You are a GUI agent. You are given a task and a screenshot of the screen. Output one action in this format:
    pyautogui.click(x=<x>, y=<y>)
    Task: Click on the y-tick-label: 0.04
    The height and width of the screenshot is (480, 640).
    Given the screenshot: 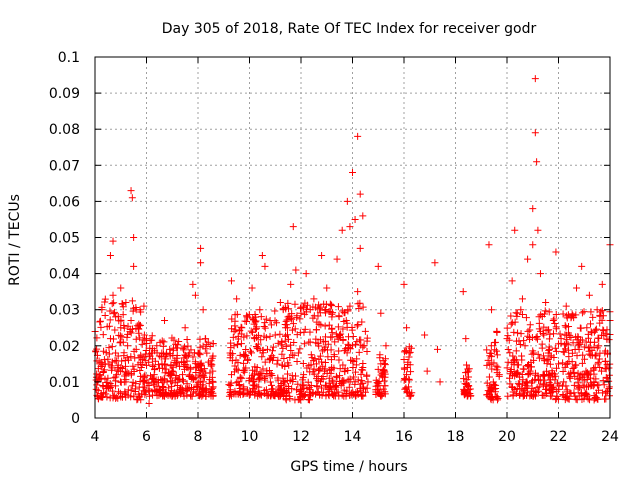 What is the action you would take?
    pyautogui.click(x=64, y=275)
    